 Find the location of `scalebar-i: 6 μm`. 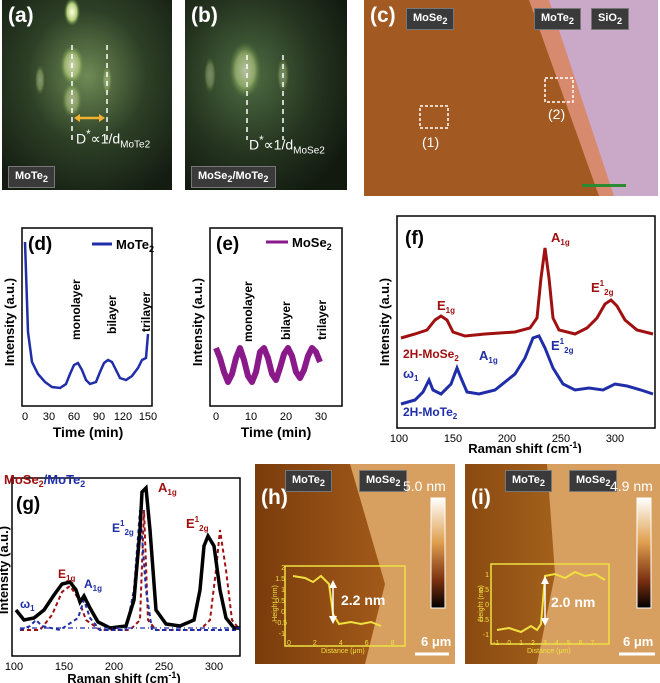

scalebar-i: 6 μm is located at coordinates (638, 641).